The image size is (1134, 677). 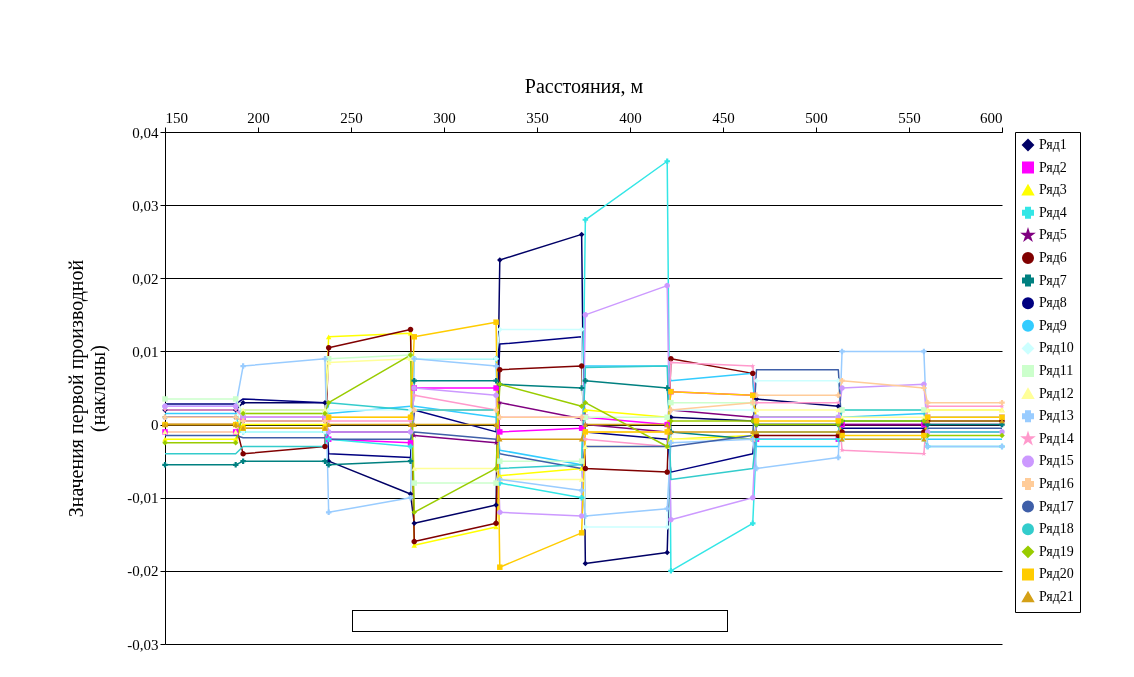 What do you see at coordinates (991, 117) in the screenshot?
I see `x-tick-label: 600` at bounding box center [991, 117].